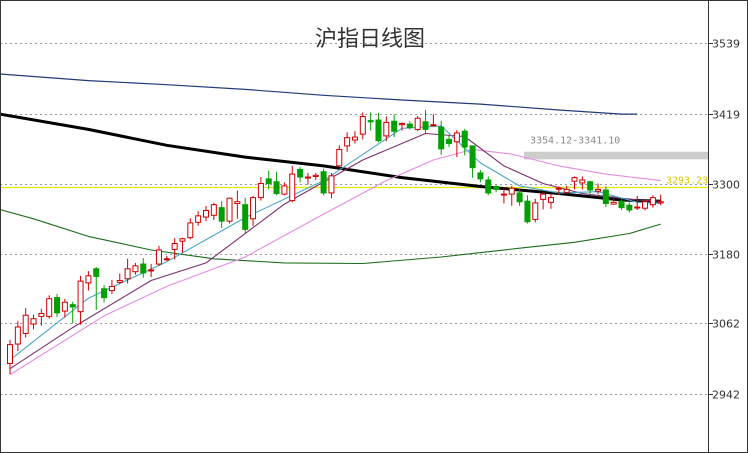 Image resolution: width=748 pixels, height=453 pixels. Describe the element at coordinates (726, 324) in the screenshot. I see `y-tick-label: 3062` at that location.